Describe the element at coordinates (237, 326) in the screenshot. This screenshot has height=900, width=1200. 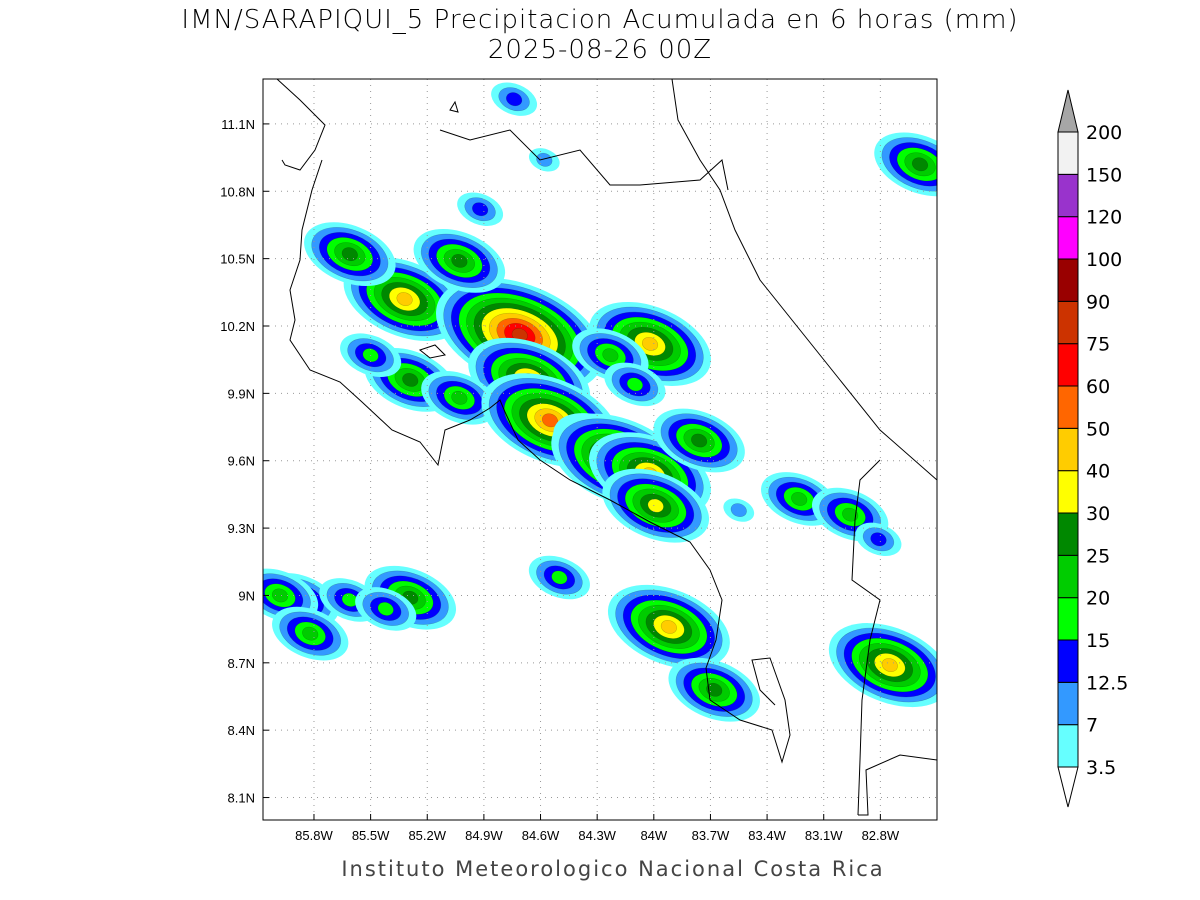
I see `y-tick-label: 10.2N` at that location.